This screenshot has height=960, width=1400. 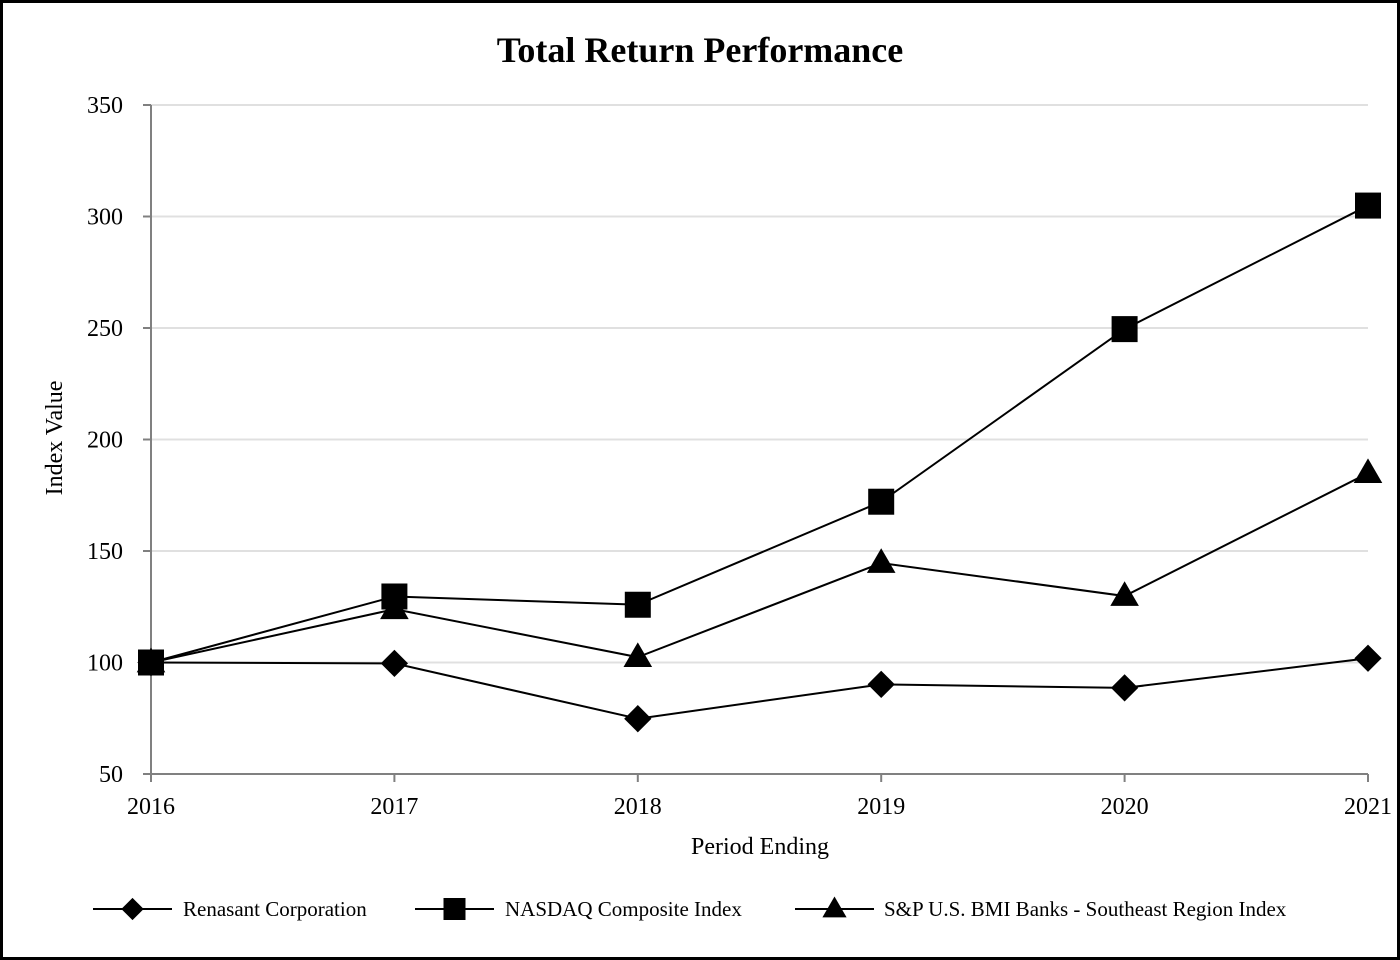 What do you see at coordinates (834, 907) in the screenshot?
I see `triangle-legend-icon` at bounding box center [834, 907].